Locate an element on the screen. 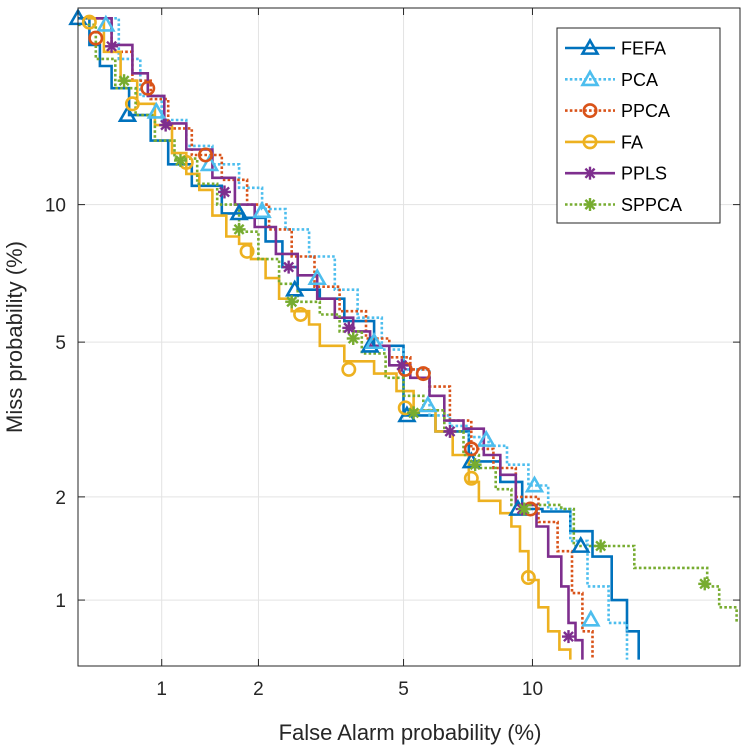  y-axis-title: Miss probability (%) is located at coordinates (14, 337).